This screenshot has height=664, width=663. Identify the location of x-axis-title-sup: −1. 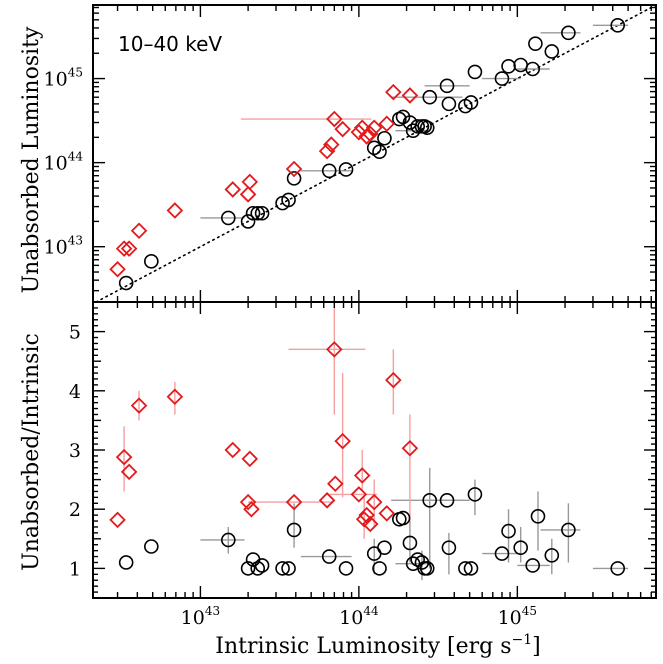
(522, 640).